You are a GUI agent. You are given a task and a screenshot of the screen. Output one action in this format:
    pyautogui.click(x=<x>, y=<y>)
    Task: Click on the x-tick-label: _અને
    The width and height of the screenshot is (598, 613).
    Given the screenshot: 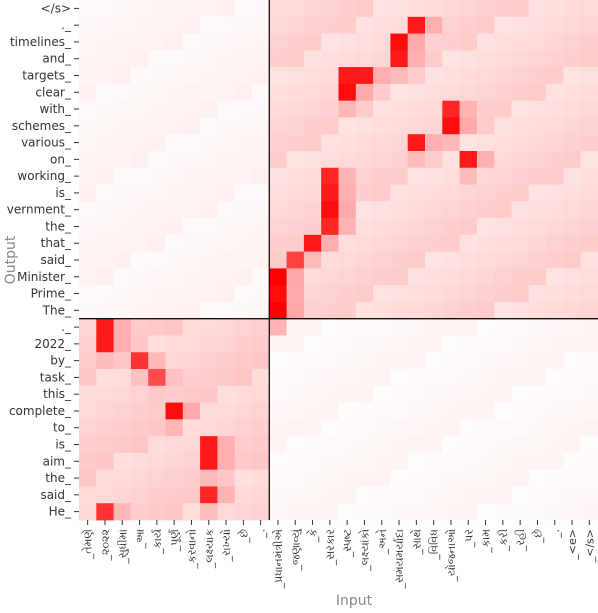 What is the action you would take?
    pyautogui.click(x=382, y=542)
    